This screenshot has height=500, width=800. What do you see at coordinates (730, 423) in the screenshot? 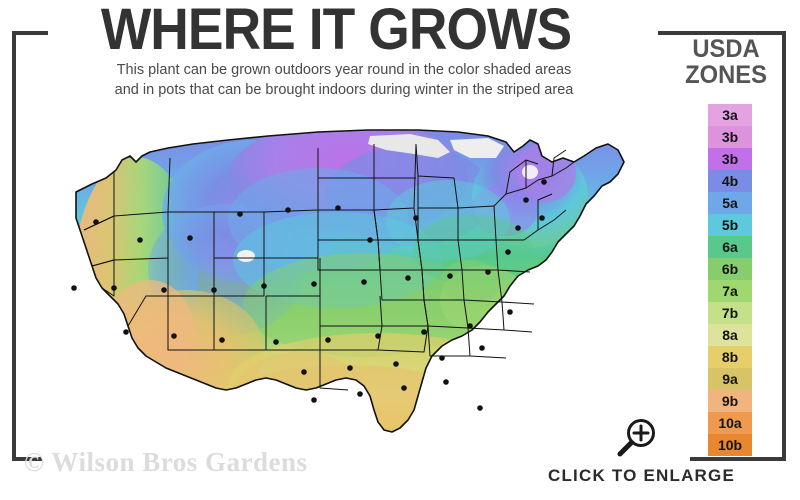
I see `legend-swatch-10a-14: 10a` at bounding box center [730, 423].